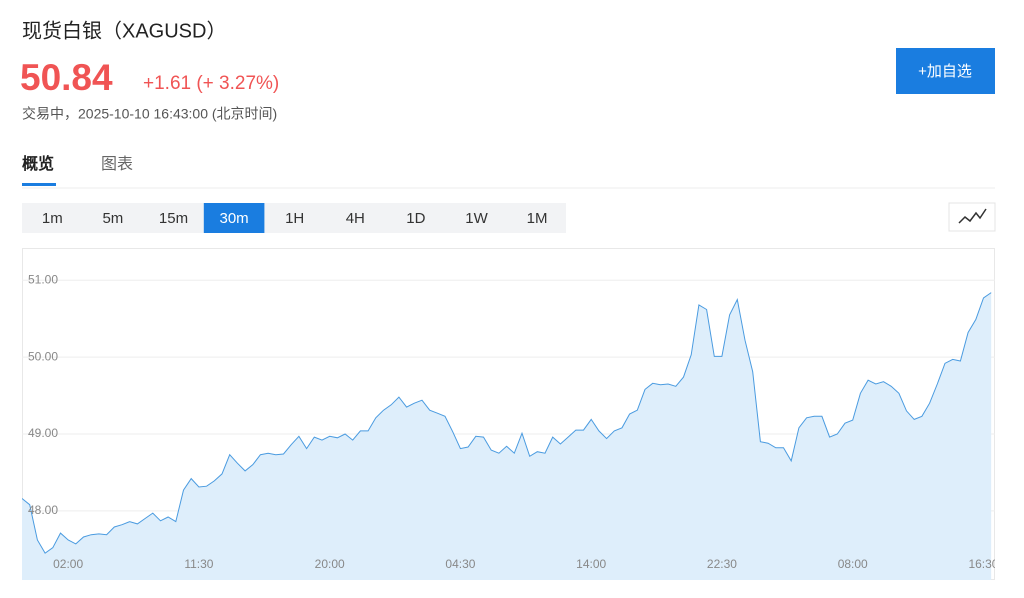 The height and width of the screenshot is (598, 1024). I want to click on title: 现货白银（XAGUSD）, so click(124, 30).